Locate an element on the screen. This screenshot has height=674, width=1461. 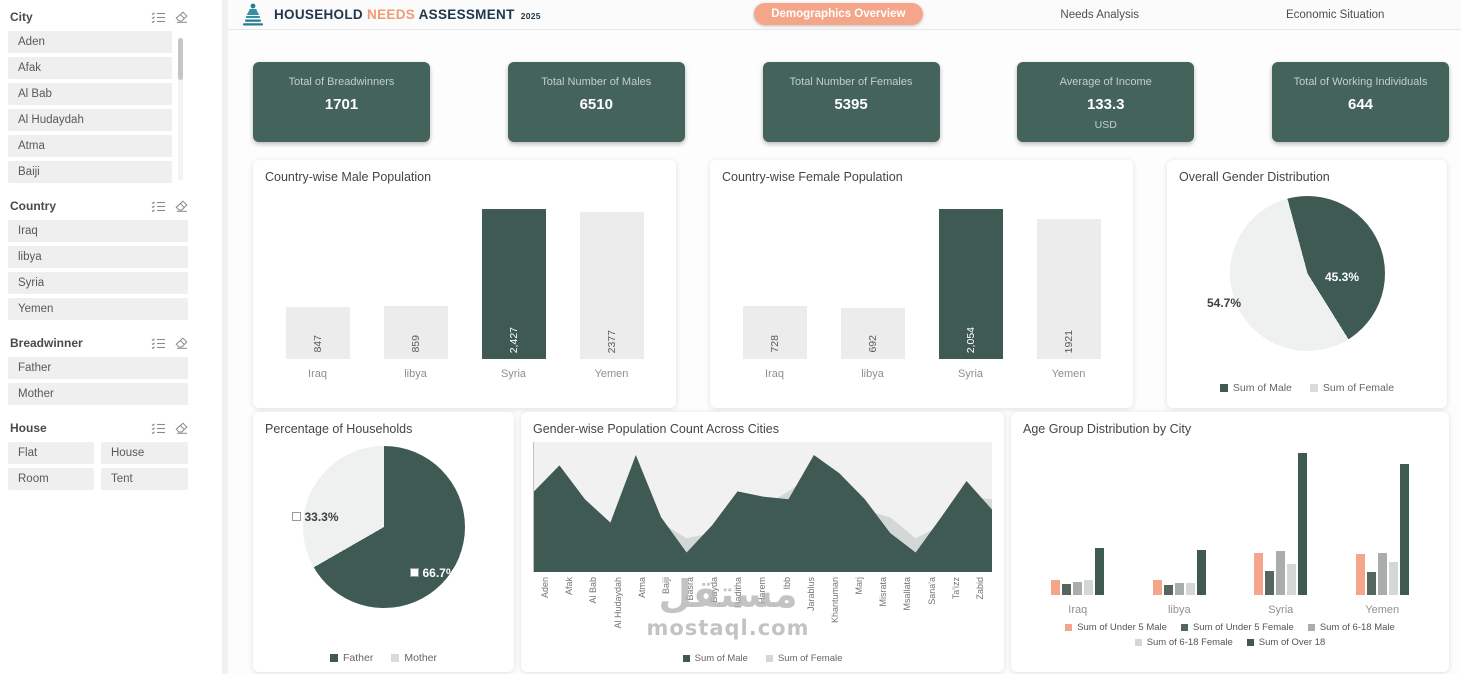
title-needs: NEEDS is located at coordinates (391, 14).